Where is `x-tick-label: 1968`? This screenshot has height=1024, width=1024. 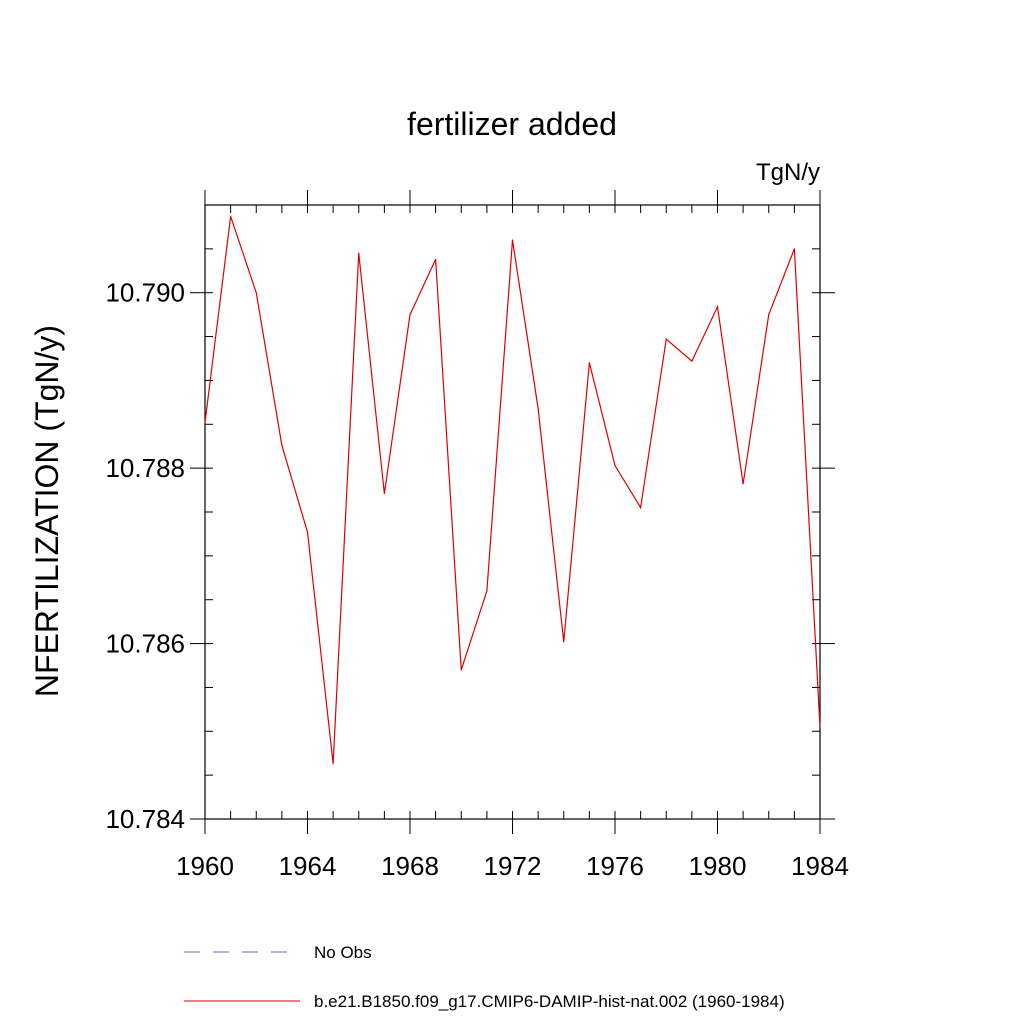 x-tick-label: 1968 is located at coordinates (410, 866).